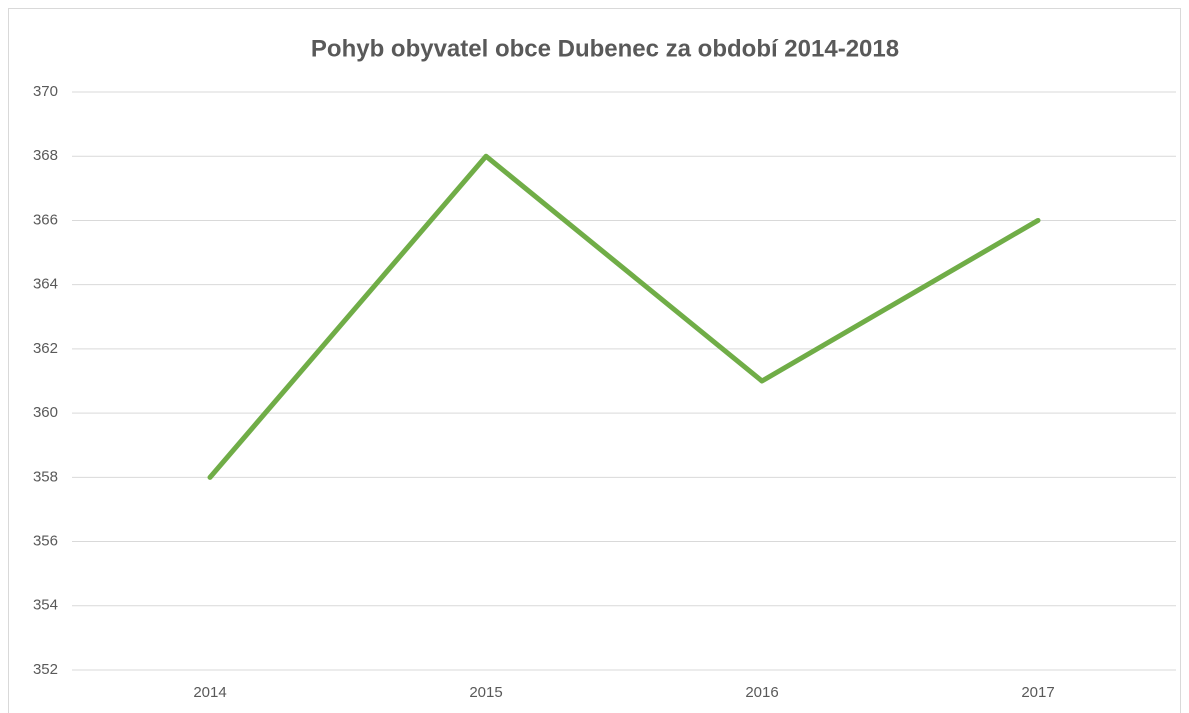  What do you see at coordinates (1037, 692) in the screenshot?
I see `x-tick-label: 2017` at bounding box center [1037, 692].